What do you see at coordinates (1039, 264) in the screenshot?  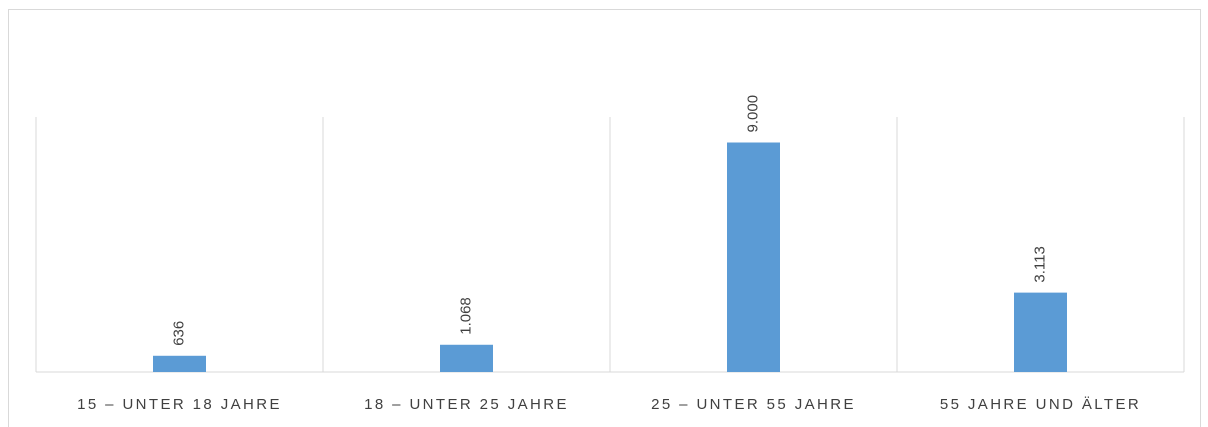 I see `data-label: 3.113` at bounding box center [1039, 264].